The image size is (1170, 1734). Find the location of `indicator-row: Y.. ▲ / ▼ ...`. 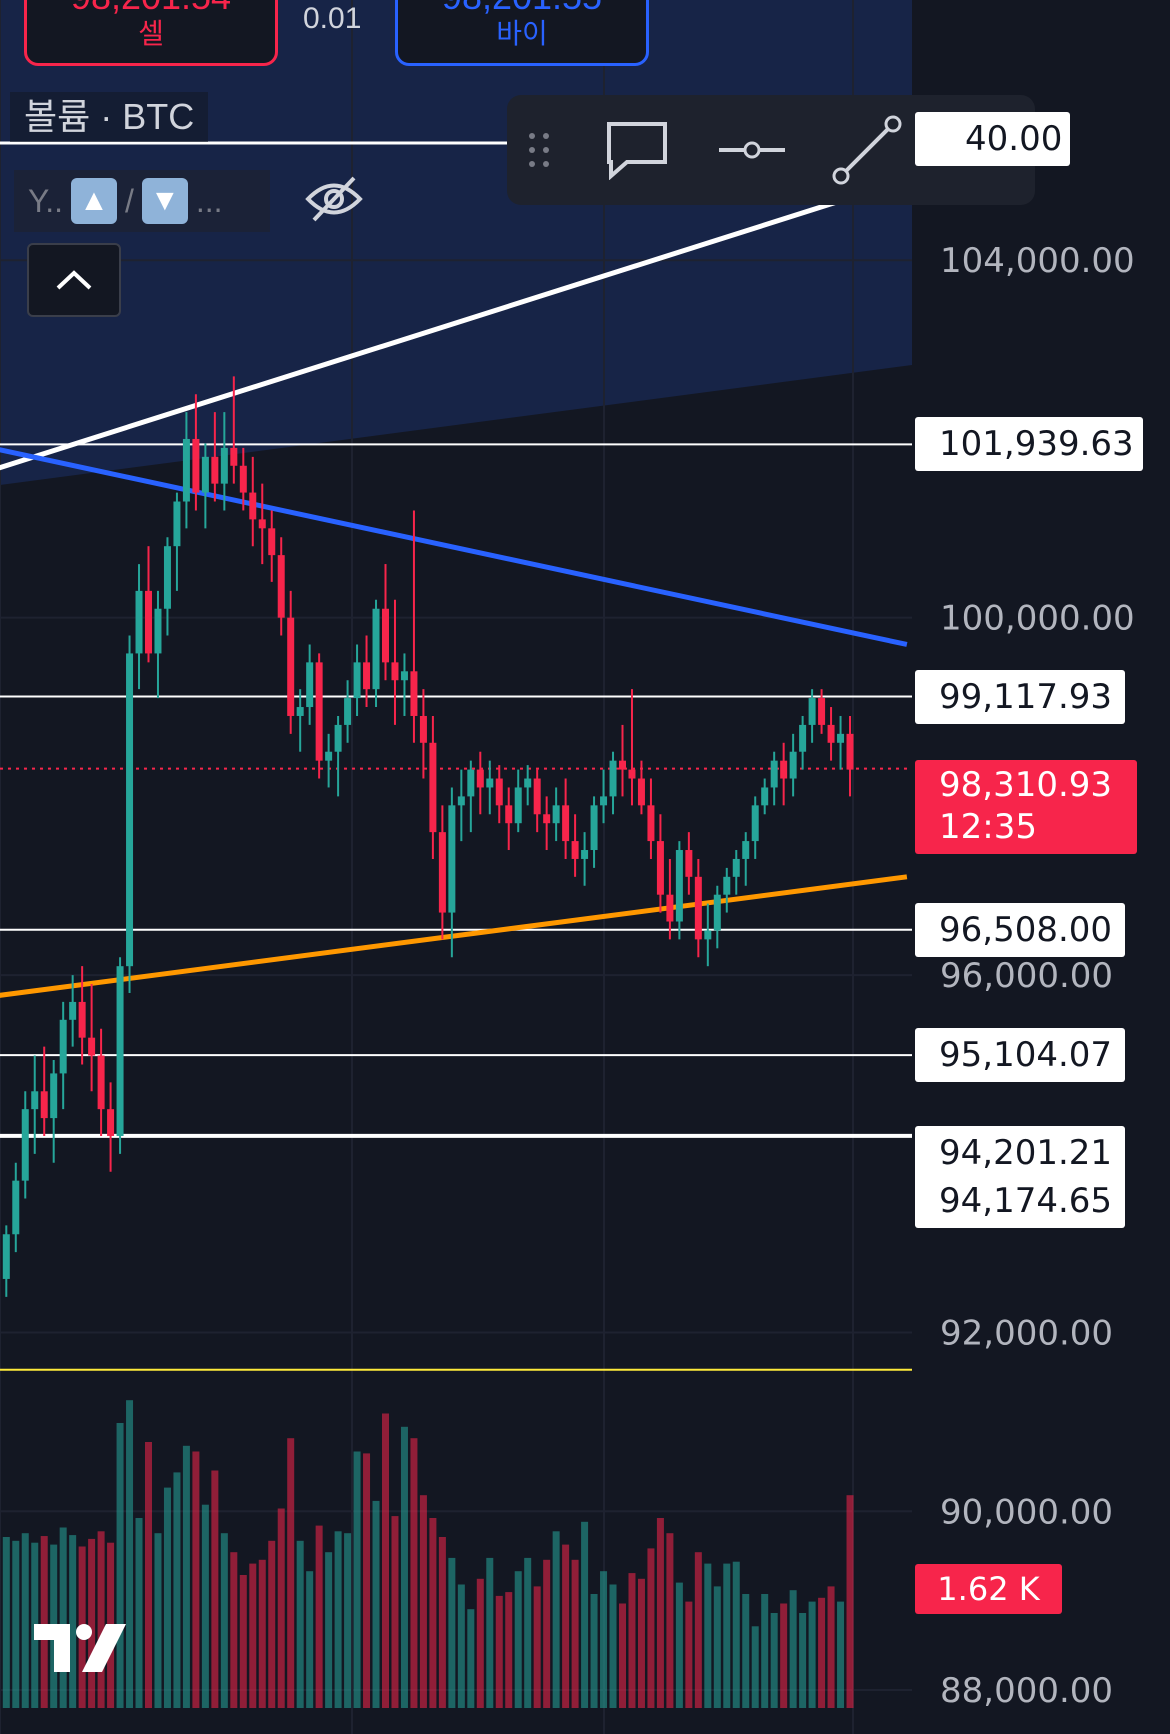

indicator-row: Y.. ▲ / ▼ ... is located at coordinates (142, 201).